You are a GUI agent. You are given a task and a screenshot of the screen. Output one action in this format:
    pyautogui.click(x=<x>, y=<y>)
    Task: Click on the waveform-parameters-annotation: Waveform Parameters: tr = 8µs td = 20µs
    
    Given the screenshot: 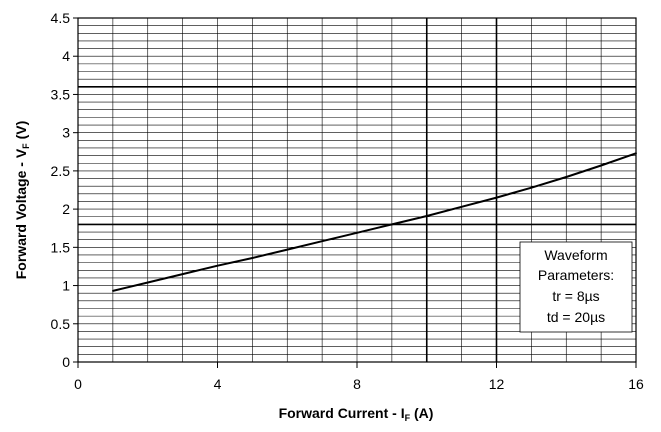 What is the action you would take?
    pyautogui.click(x=576, y=287)
    